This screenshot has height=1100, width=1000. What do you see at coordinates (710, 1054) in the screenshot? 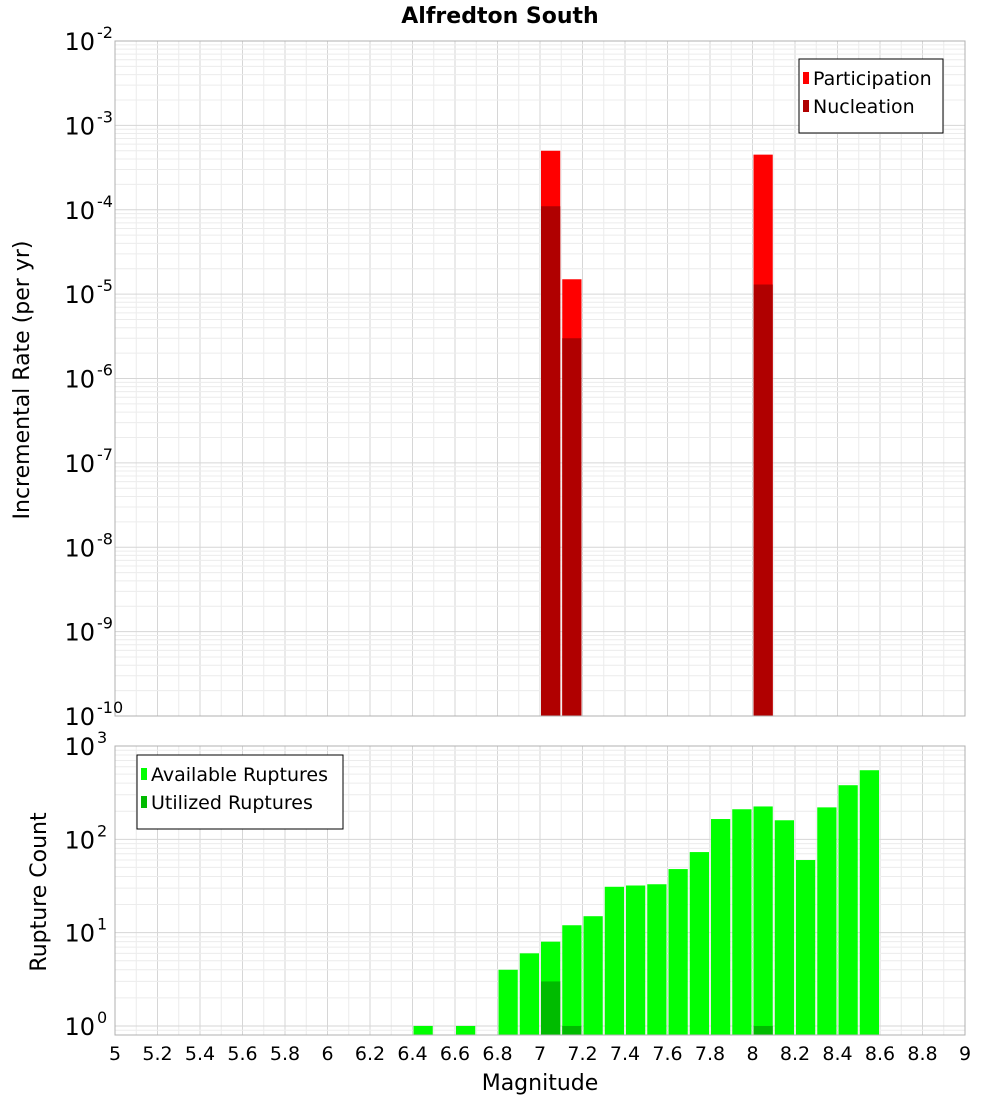
I see `x-tick-label: 7.8` at bounding box center [710, 1054].